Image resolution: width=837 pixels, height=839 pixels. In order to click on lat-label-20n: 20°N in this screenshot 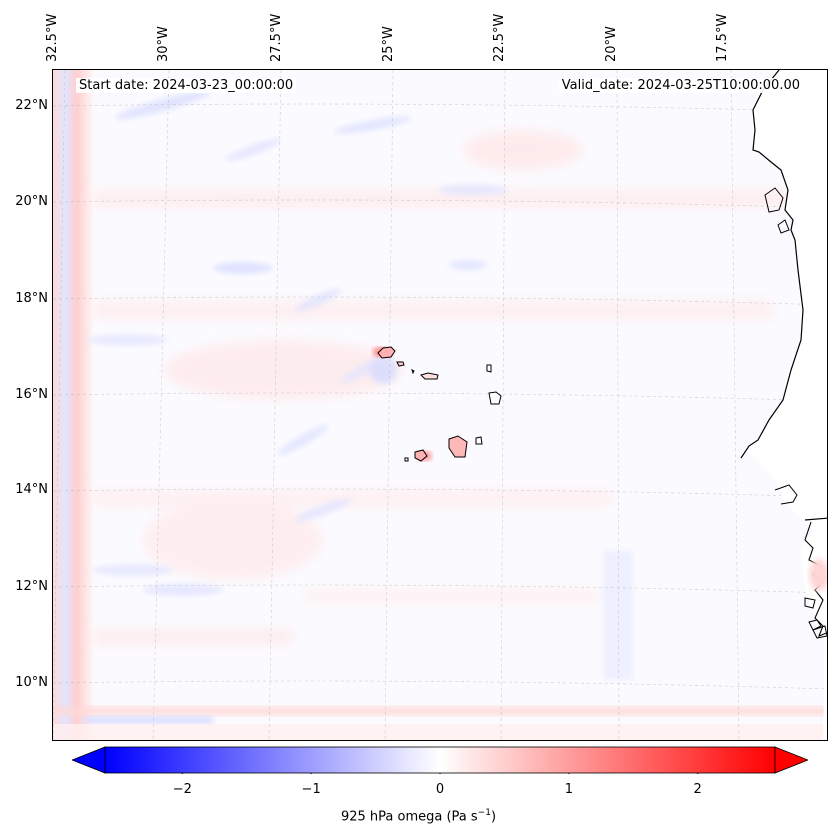, I will do `click(31, 201)`.